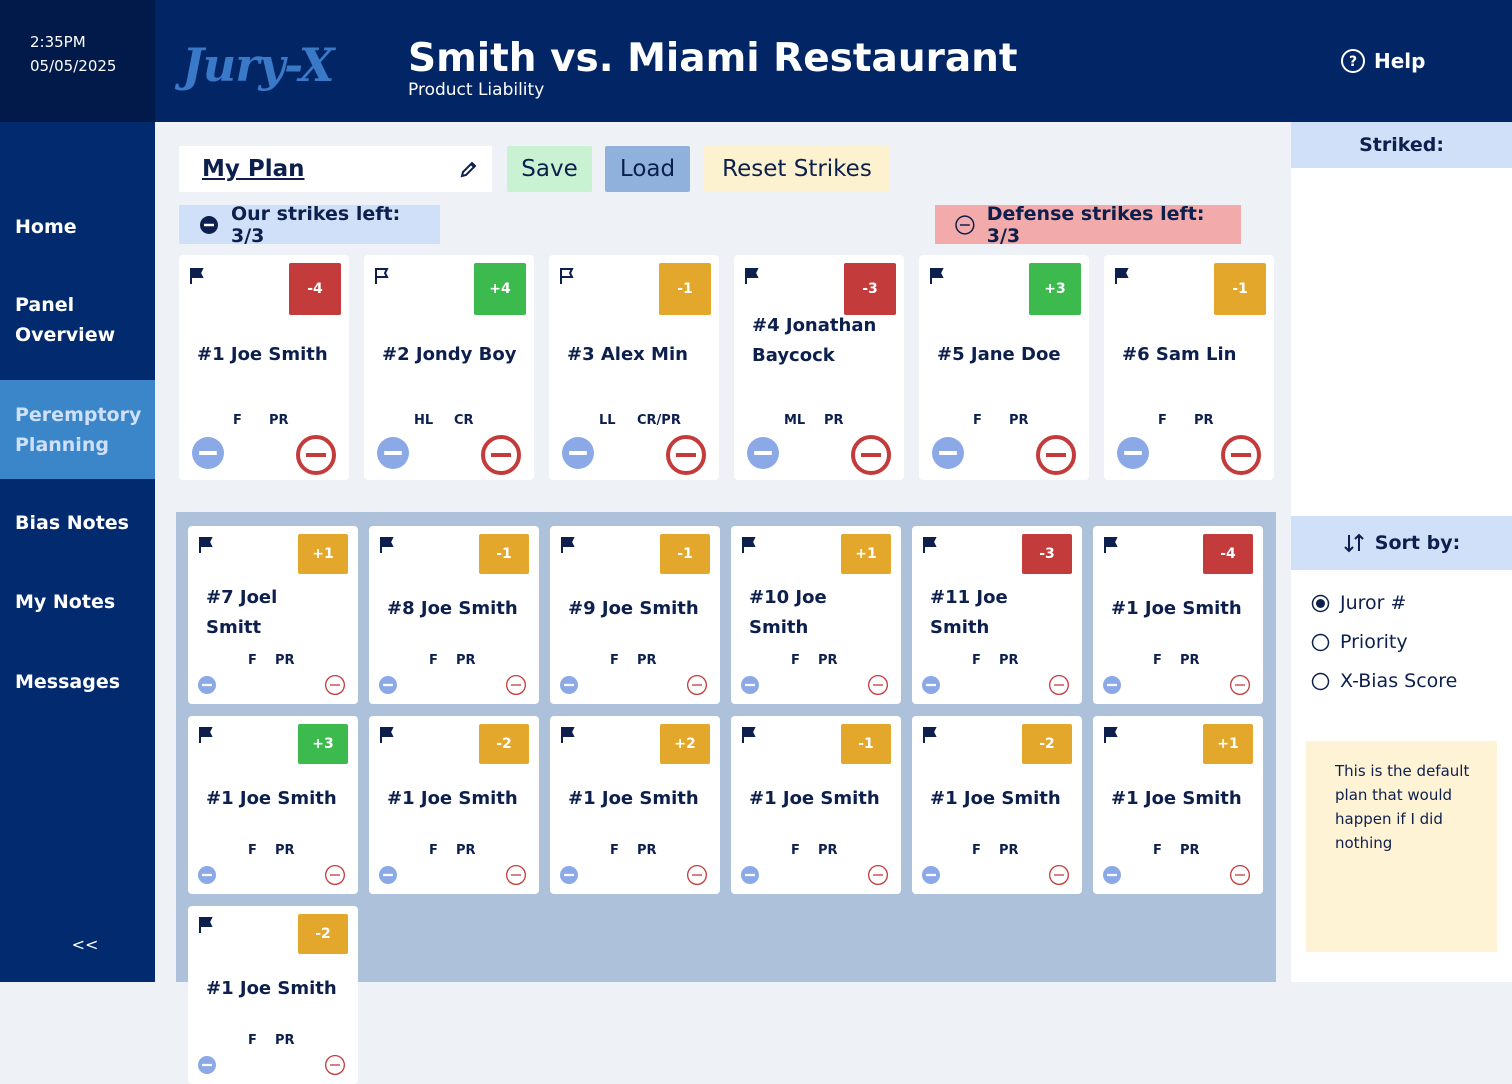 This screenshot has height=1084, width=1512. Describe the element at coordinates (273, 805) in the screenshot. I see `juror-card: +3 #1 Joe Smith F PR` at that location.